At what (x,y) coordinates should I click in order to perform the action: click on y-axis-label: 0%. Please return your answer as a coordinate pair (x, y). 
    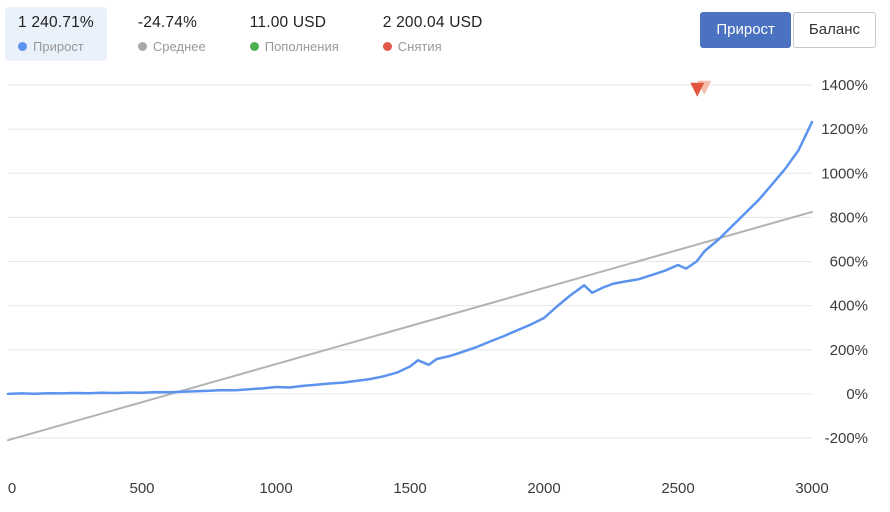
    Looking at the image, I should click on (857, 394).